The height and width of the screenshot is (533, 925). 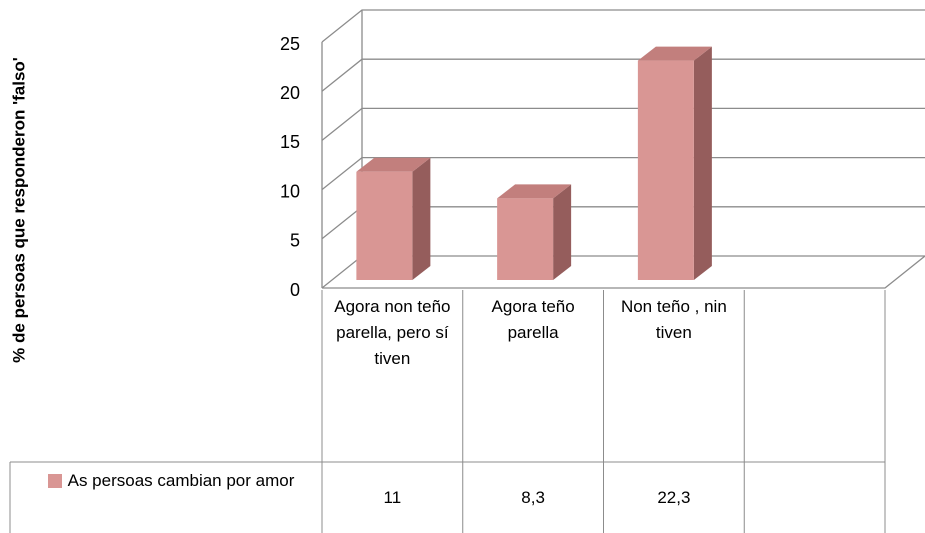 I want to click on y-tick-label: 5, so click(x=295, y=241).